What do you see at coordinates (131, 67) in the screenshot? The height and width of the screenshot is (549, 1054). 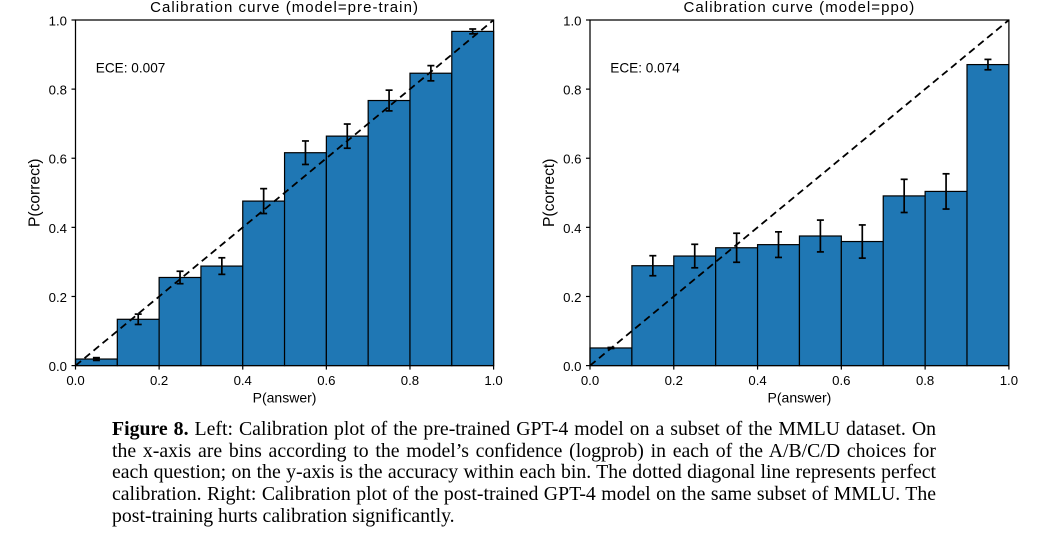 I see `svg-text: ECE: 0.007` at bounding box center [131, 67].